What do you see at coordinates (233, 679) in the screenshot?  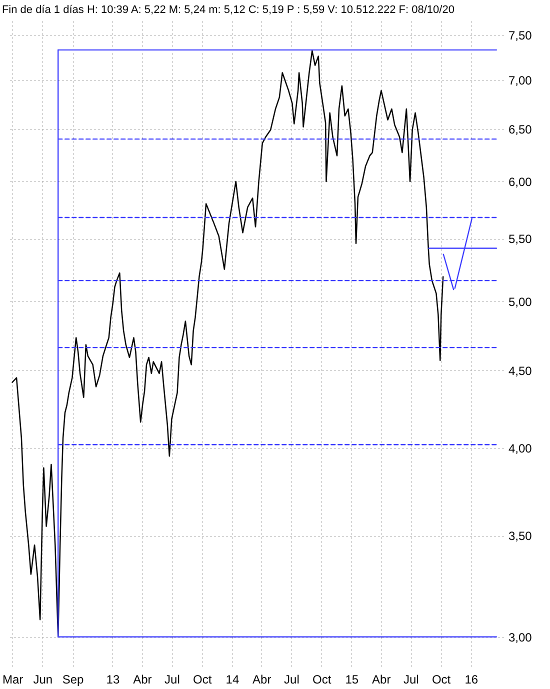 I see `x-tick-label: 14` at bounding box center [233, 679].